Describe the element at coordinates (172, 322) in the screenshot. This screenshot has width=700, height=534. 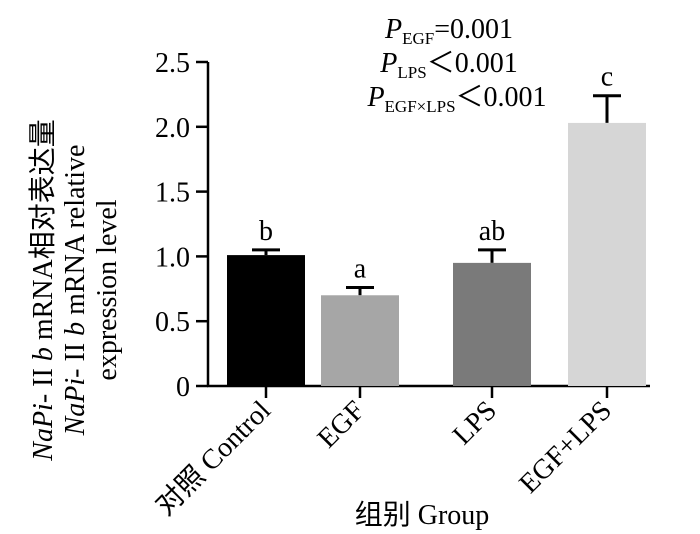
I see `y-tick-label: 0.5` at that location.